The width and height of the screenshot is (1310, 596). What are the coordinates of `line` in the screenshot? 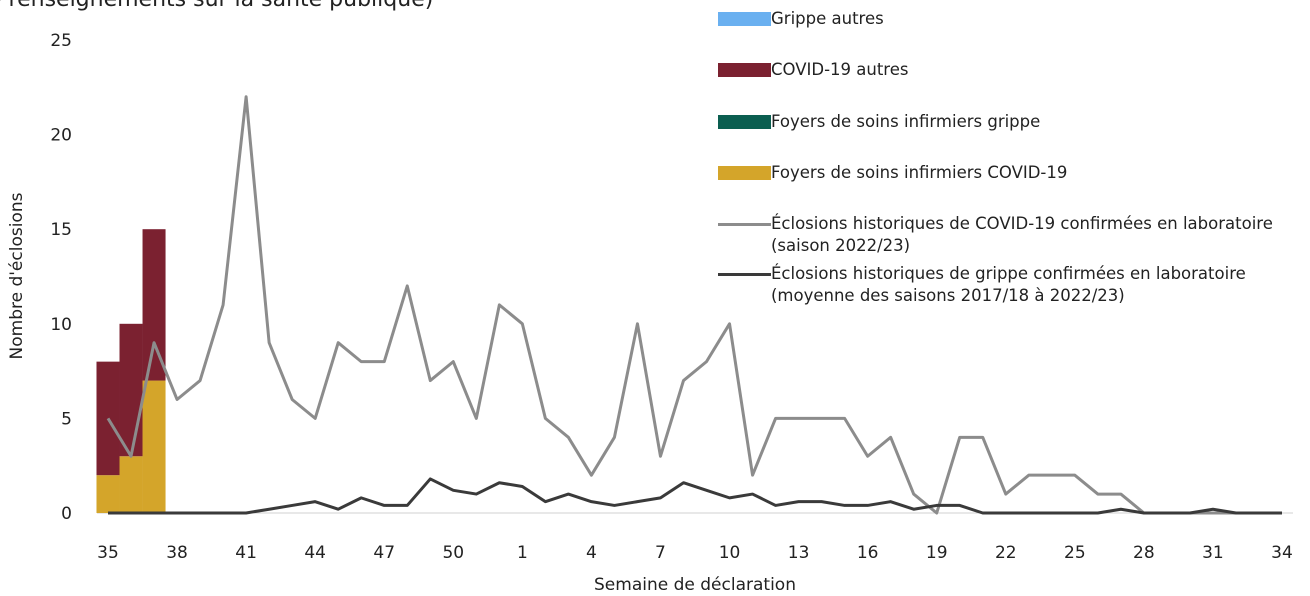 It's located at (695, 496).